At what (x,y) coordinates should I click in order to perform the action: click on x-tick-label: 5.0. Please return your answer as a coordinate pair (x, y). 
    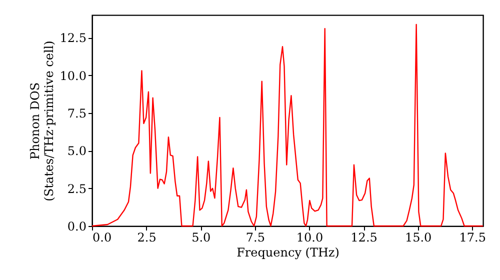
    Looking at the image, I should click on (201, 237).